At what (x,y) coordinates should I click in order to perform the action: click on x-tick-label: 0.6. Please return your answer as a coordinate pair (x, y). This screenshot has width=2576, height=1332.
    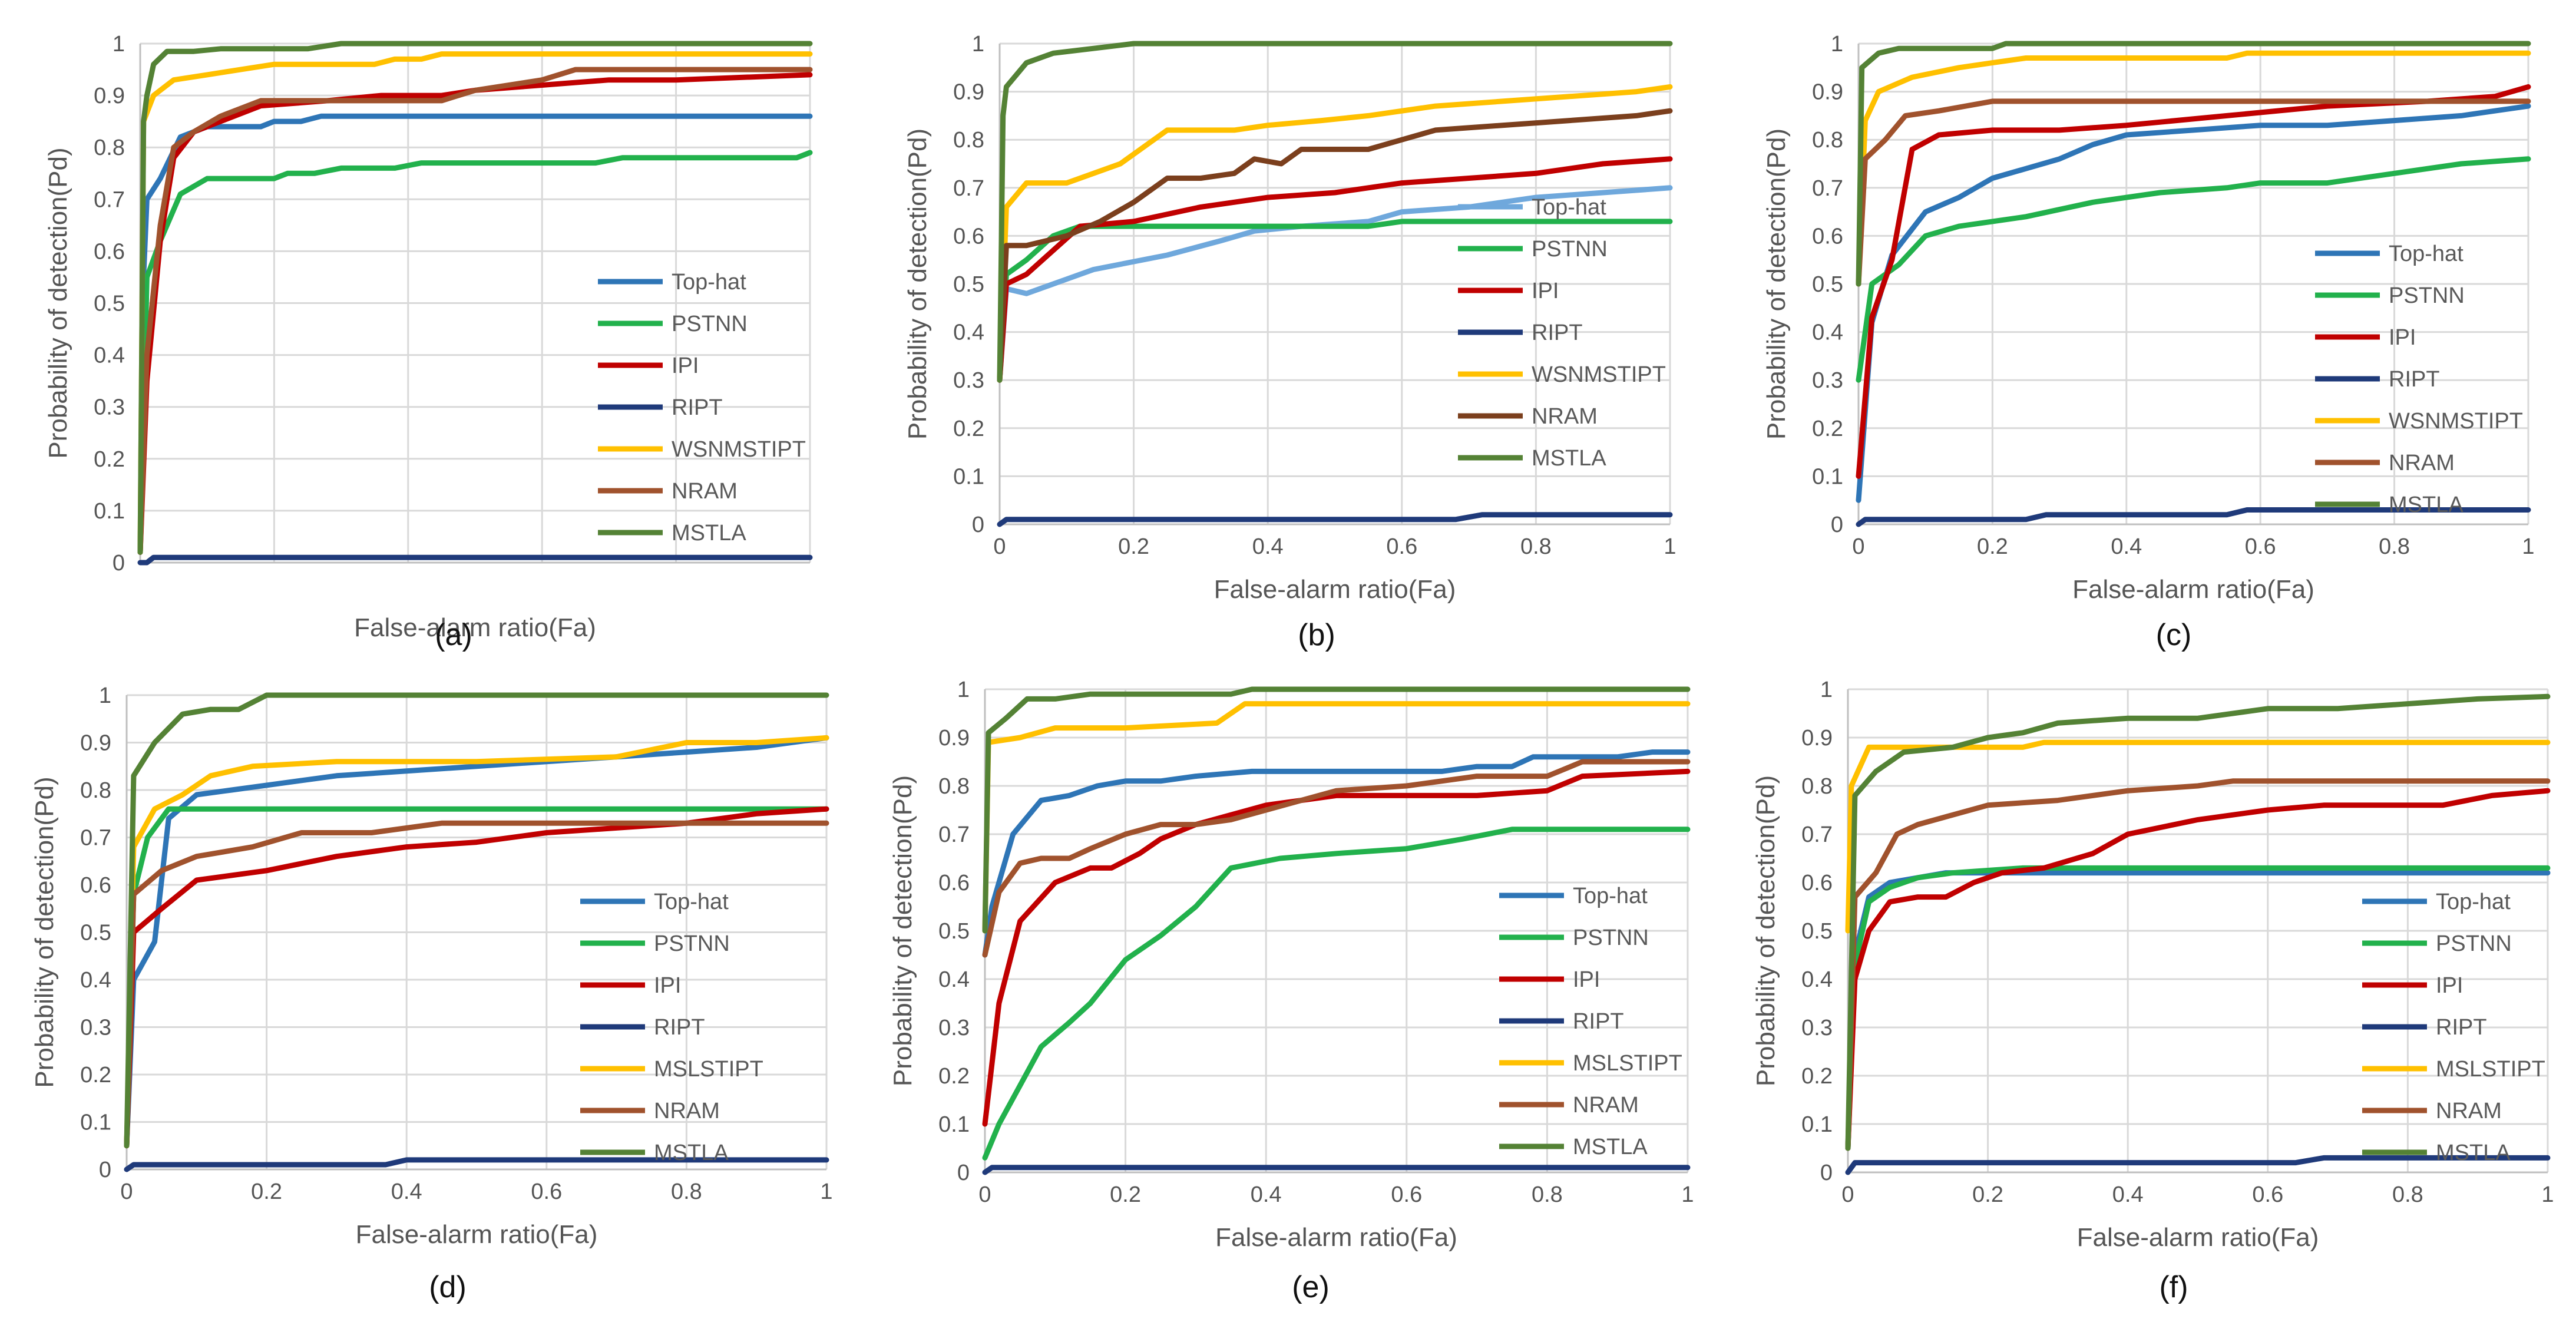
    Looking at the image, I should click on (1401, 546).